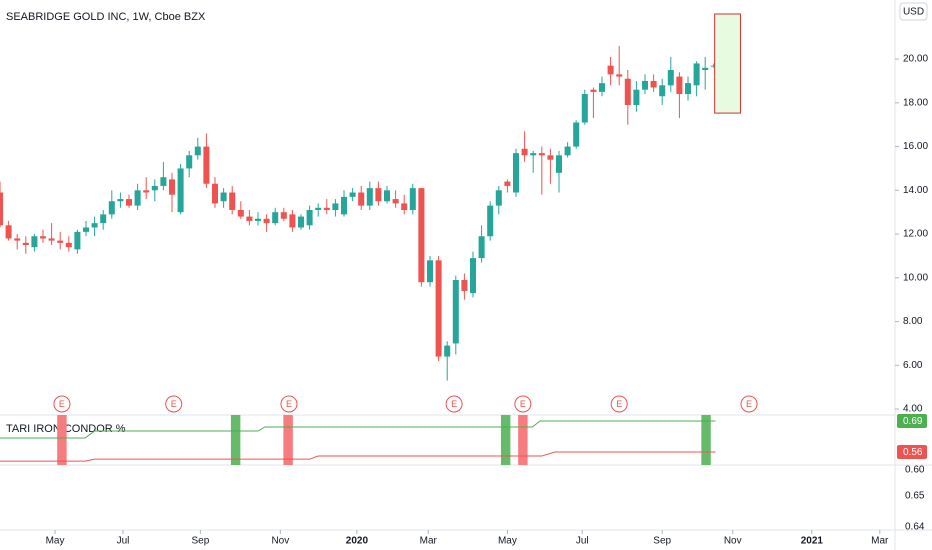  Describe the element at coordinates (200, 541) in the screenshot. I see `x-tick-label: Sep` at that location.